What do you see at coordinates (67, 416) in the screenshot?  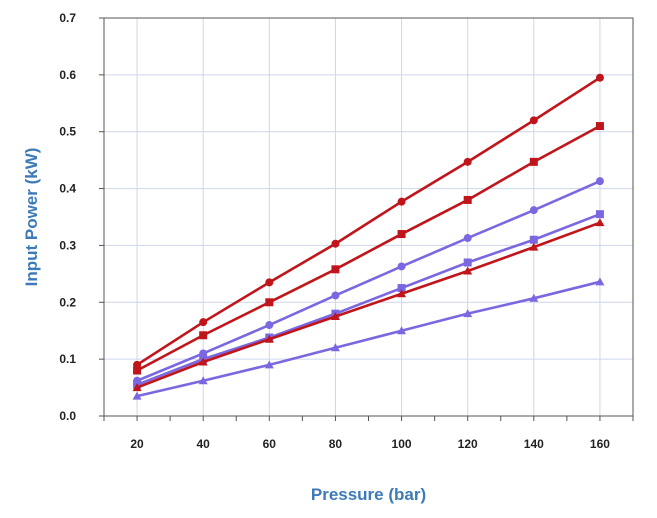 I see `y-tick-label: 0.0` at bounding box center [67, 416].